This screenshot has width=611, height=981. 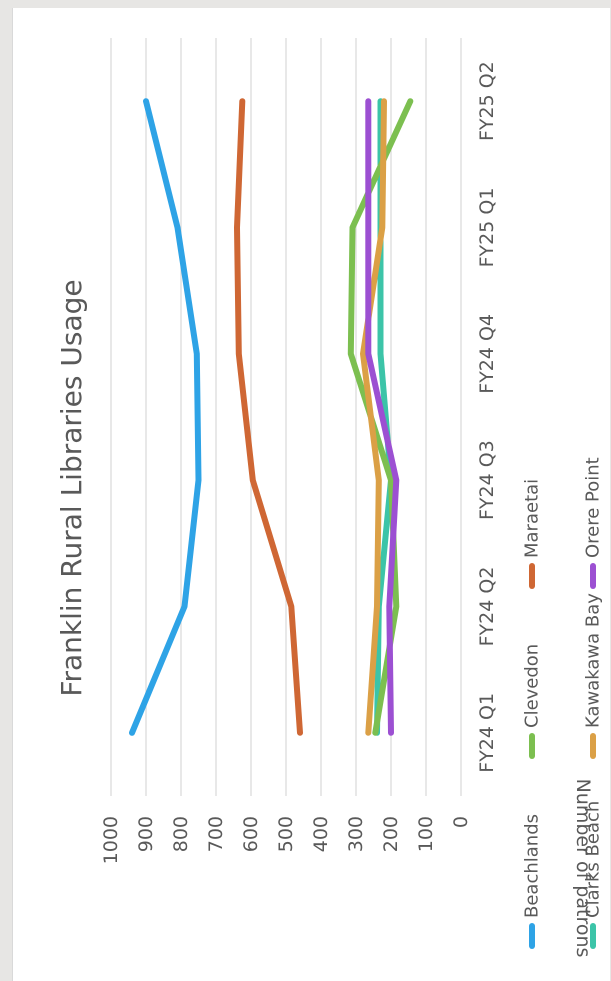 I want to click on y-axis-ticks: 0 100 200 300 400 500 600 700 800 900 1000, so click(x=286, y=840).